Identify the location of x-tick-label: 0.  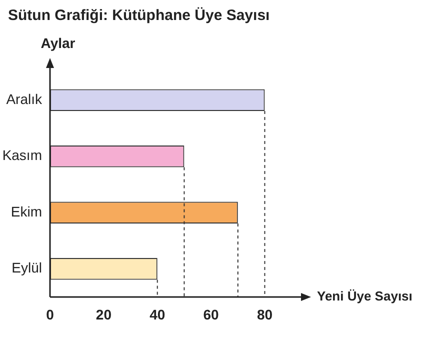
(50, 314).